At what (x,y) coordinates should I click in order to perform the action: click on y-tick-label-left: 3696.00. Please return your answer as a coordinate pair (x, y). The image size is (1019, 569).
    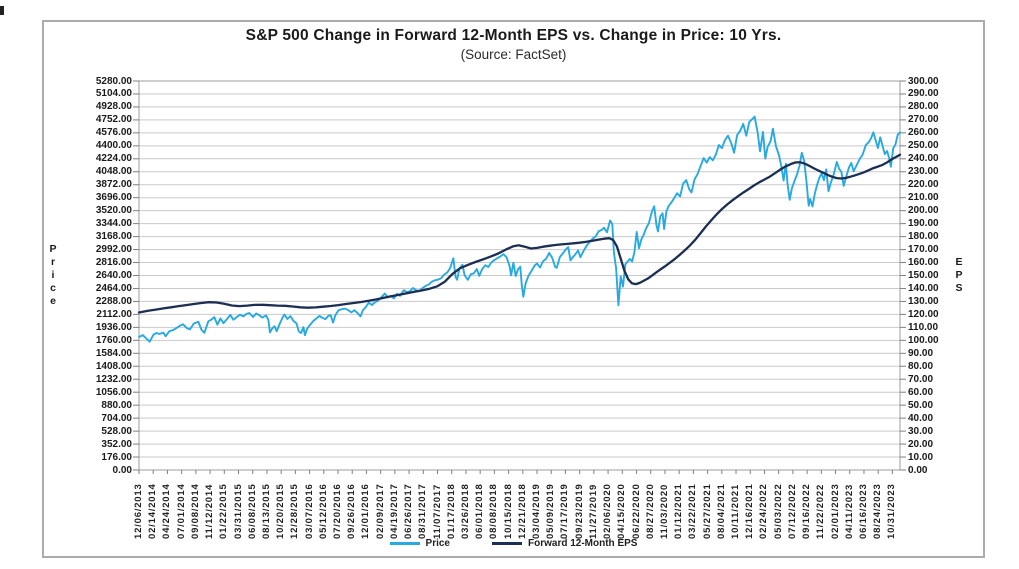
    Looking at the image, I should click on (113, 198).